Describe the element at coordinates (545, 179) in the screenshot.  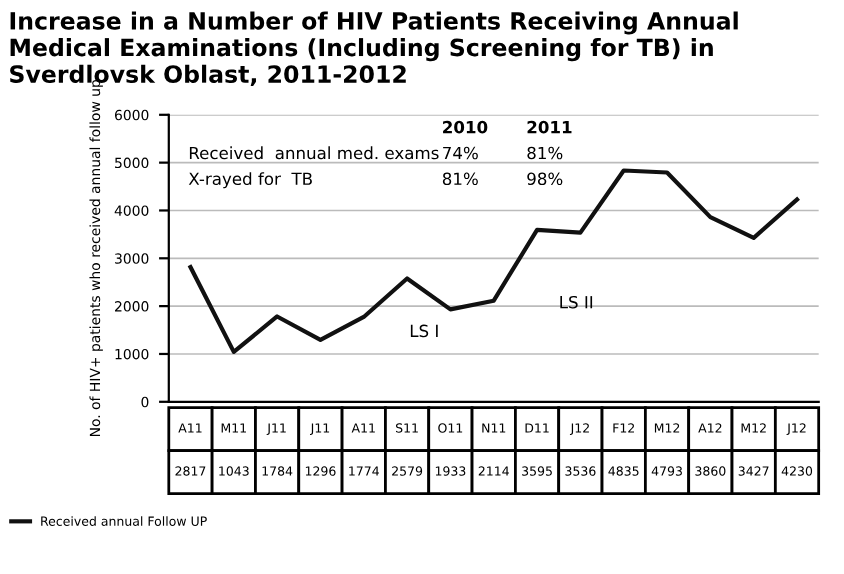
I see `annotation: 98%` at that location.